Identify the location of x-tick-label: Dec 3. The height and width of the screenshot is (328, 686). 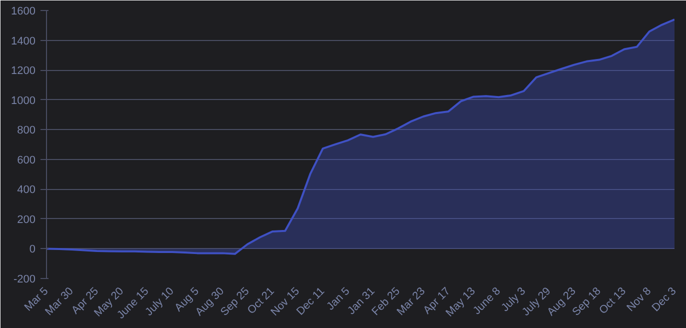
(664, 299).